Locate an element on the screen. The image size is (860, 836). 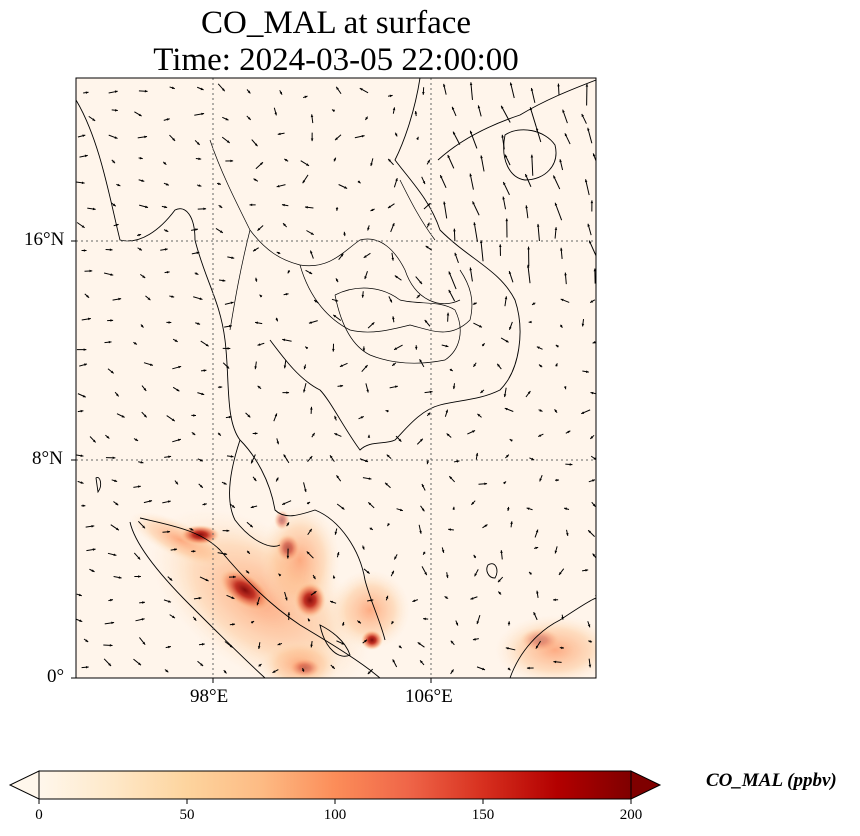
colorbar is located at coordinates (335, 787).